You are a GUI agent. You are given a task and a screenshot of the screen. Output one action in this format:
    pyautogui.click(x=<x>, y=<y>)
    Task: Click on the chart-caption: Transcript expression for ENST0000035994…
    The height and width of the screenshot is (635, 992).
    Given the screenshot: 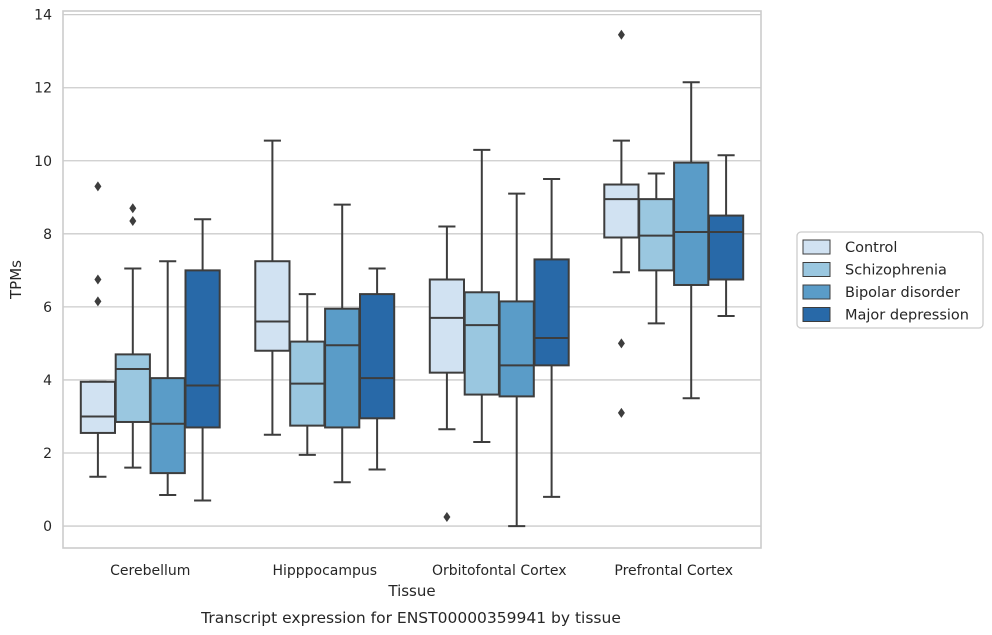 What is the action you would take?
    pyautogui.click(x=410, y=618)
    